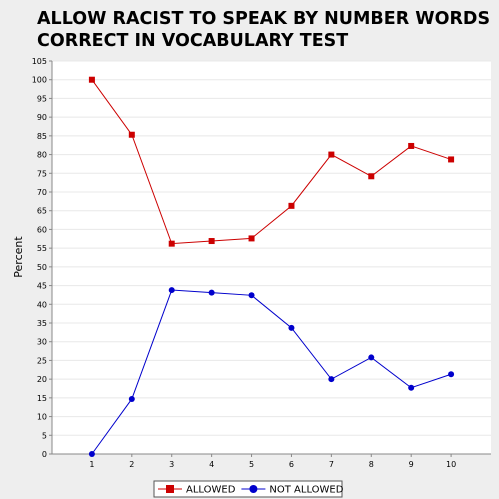 This screenshot has width=499, height=499. What do you see at coordinates (42, 117) in the screenshot?
I see `y-tick-label: 90` at bounding box center [42, 117].